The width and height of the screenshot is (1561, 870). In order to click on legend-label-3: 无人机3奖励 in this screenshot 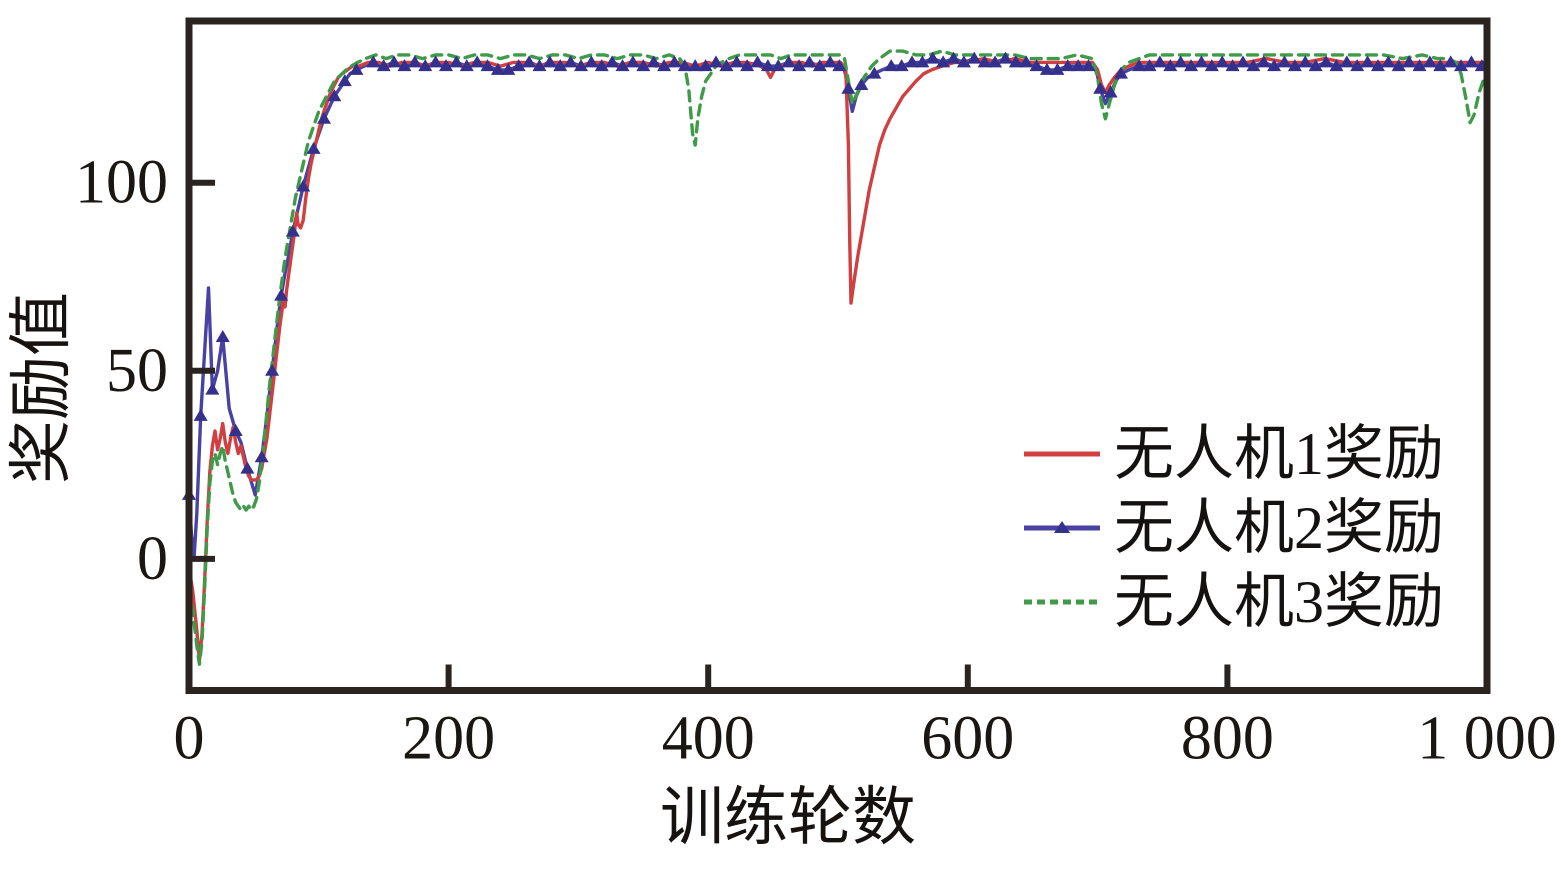, I will do `click(1279, 602)`.